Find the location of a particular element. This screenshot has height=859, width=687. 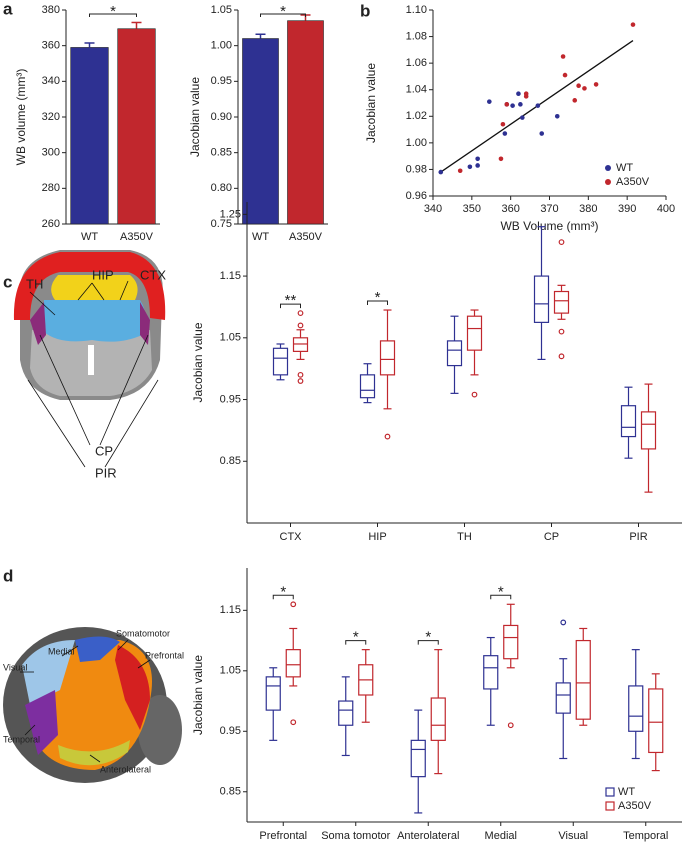

y-tick-label: 0.75 is located at coordinates (221, 224).